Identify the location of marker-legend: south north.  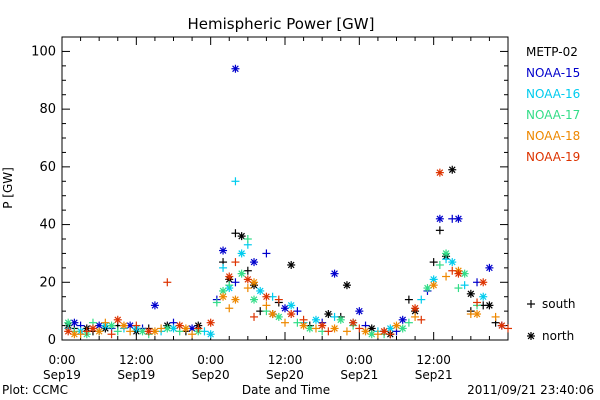
(551, 320).